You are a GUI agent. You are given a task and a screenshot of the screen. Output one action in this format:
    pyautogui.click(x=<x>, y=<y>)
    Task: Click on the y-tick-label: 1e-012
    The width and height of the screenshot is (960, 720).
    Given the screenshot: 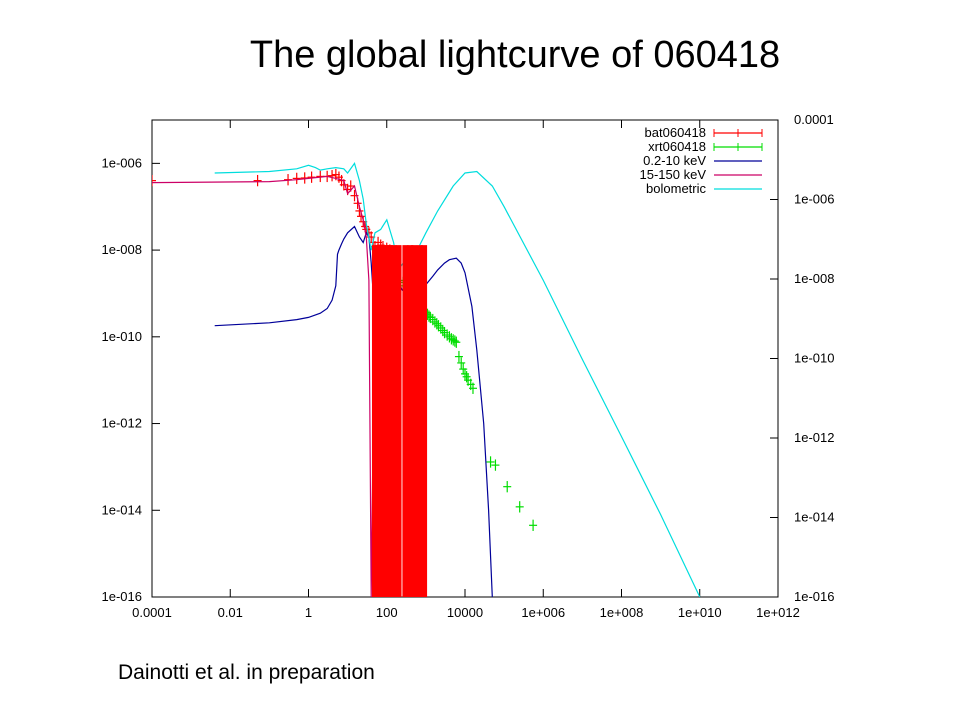 What is the action you would take?
    pyautogui.click(x=122, y=423)
    